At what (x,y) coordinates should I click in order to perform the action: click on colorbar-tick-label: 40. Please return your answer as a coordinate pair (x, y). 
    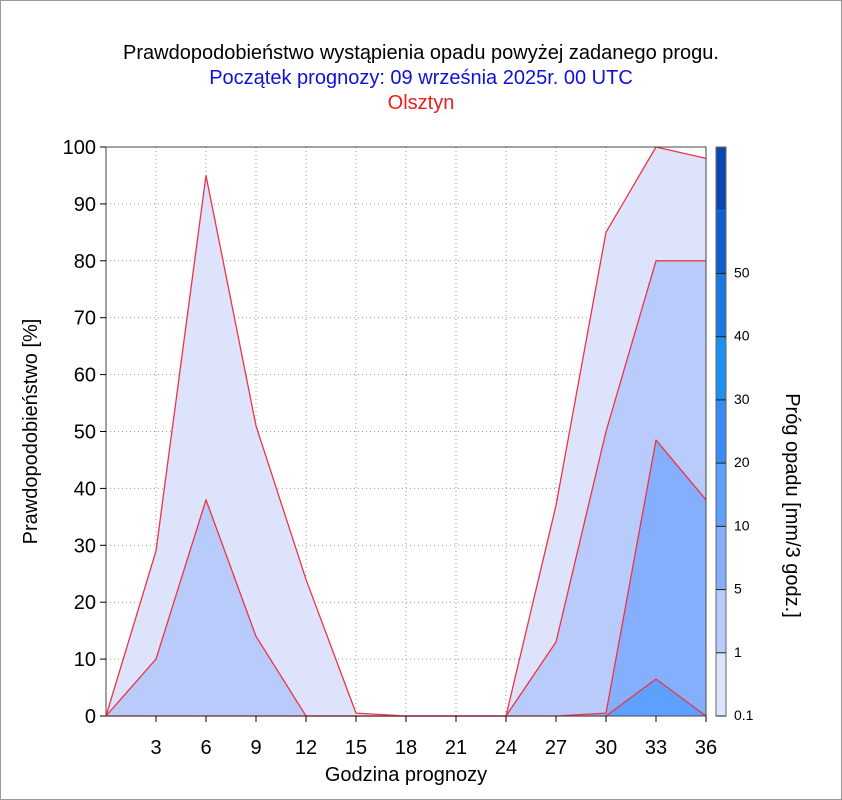
    Looking at the image, I should click on (742, 336).